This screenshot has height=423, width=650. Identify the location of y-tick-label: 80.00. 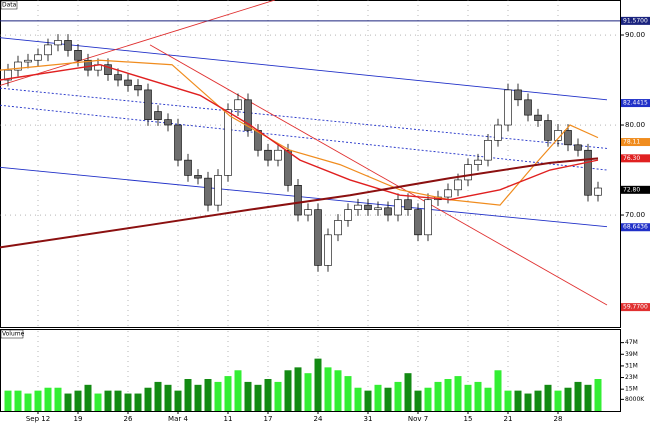
(635, 125).